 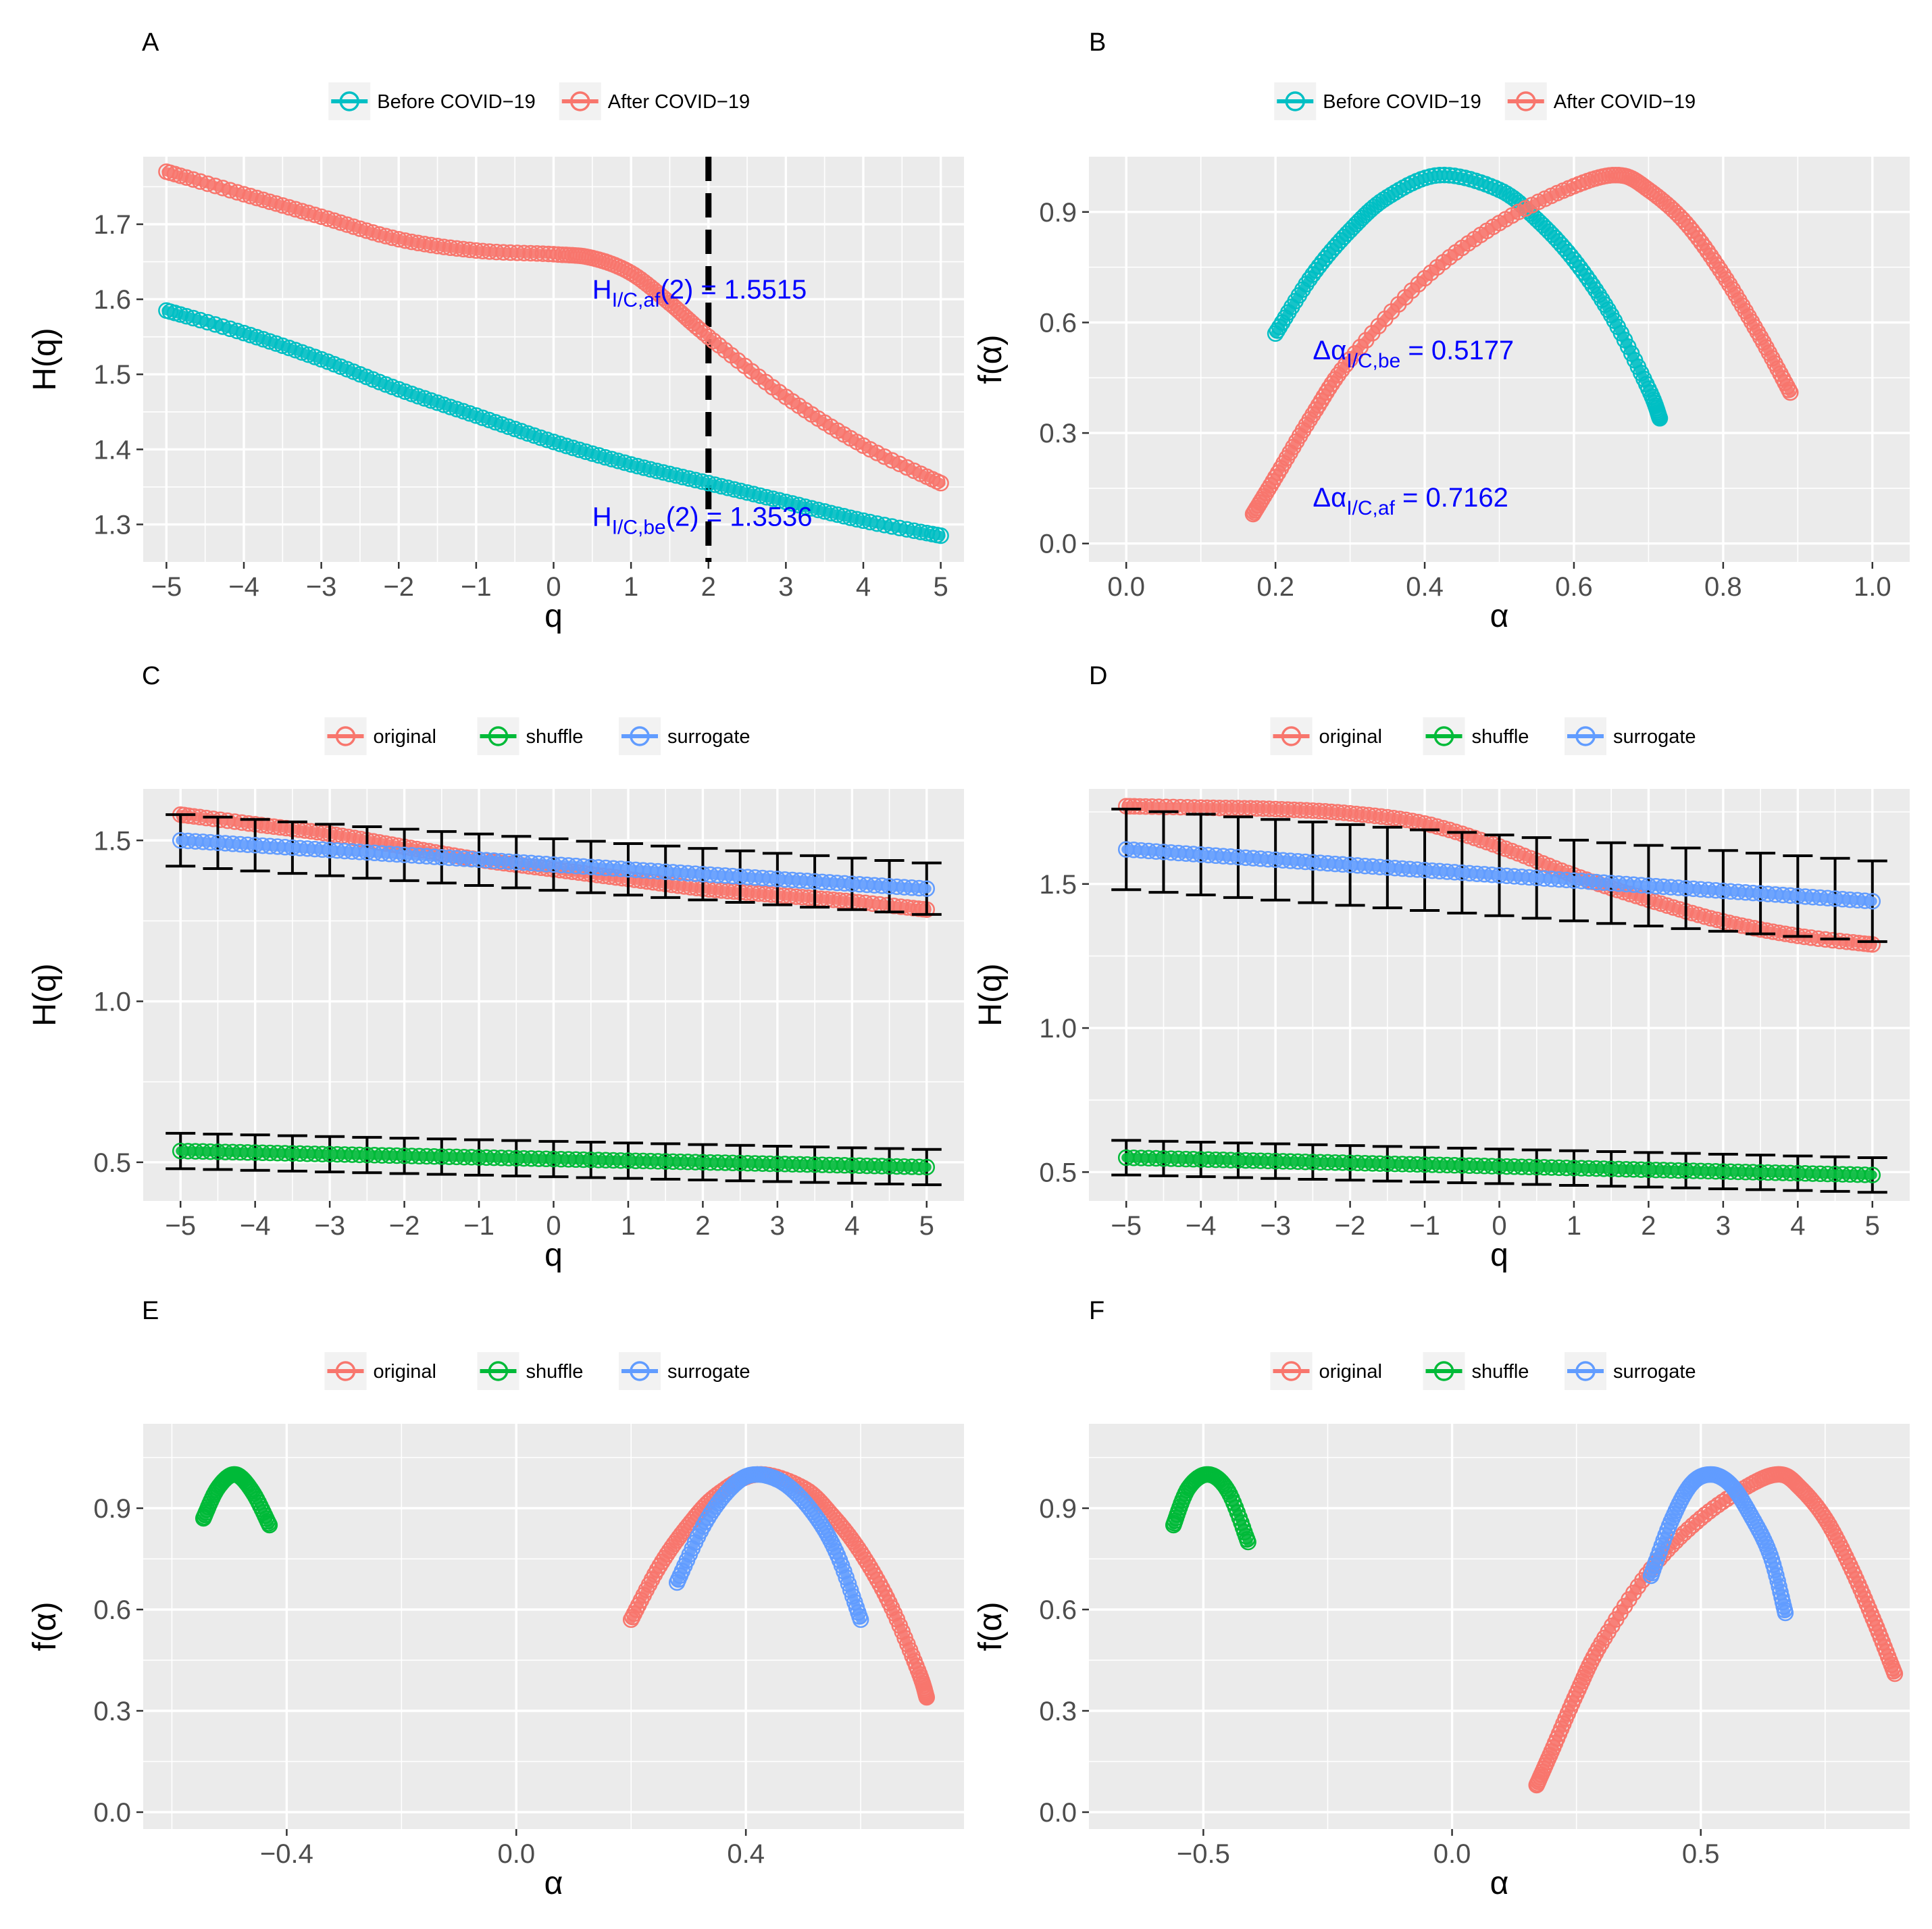 I want to click on x-tick-label: 0.6, so click(x=1574, y=587).